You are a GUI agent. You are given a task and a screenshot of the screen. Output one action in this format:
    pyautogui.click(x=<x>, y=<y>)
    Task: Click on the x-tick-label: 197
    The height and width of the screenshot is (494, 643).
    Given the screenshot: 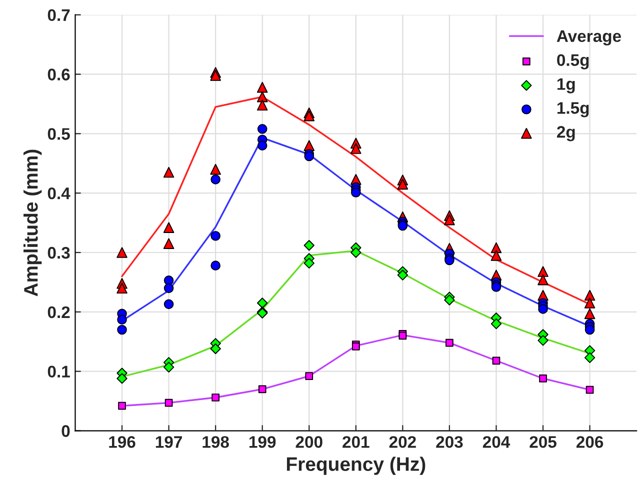 What is the action you would take?
    pyautogui.click(x=169, y=442)
    